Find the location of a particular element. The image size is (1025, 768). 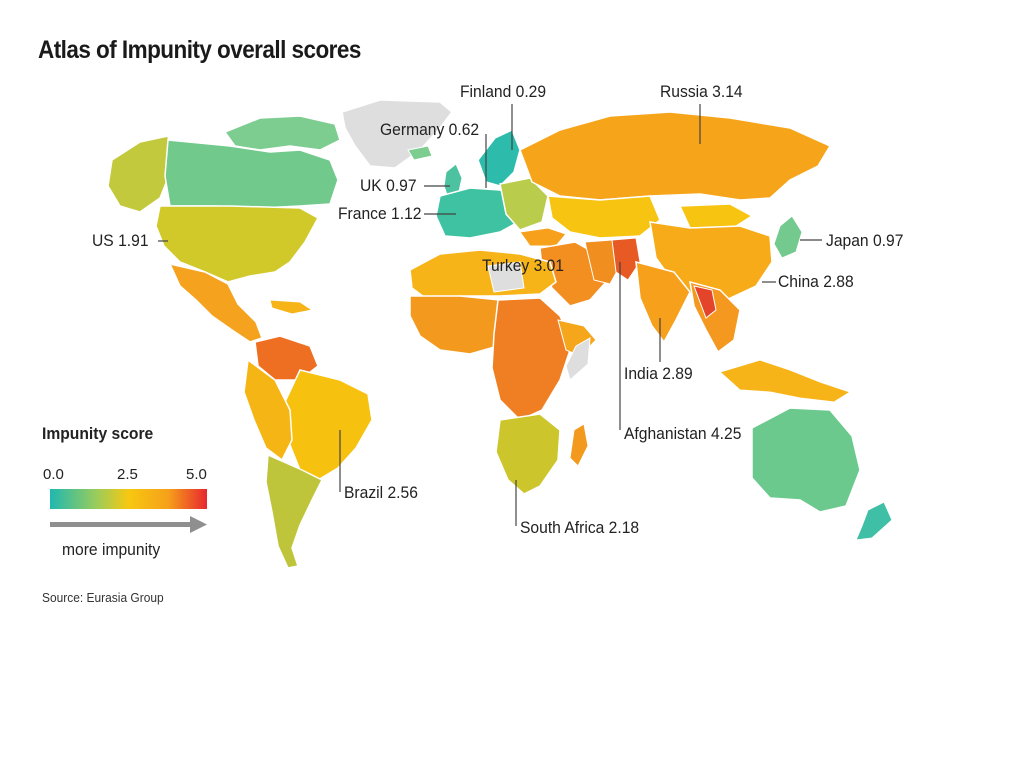

new-zealand-region is located at coordinates (874, 521).